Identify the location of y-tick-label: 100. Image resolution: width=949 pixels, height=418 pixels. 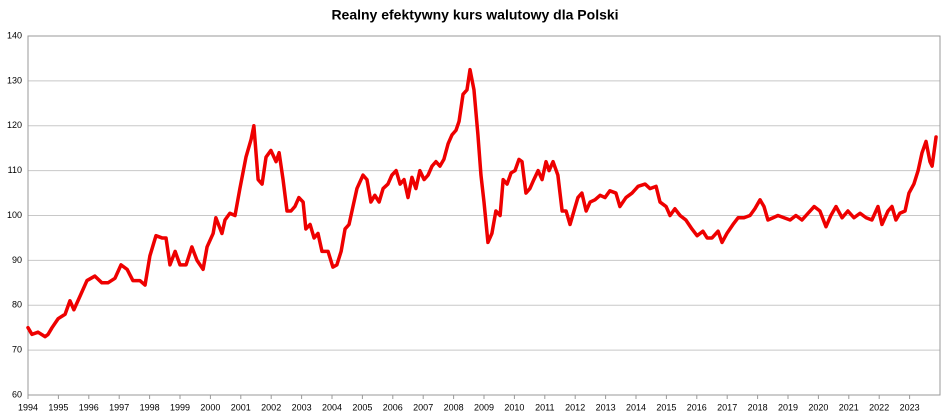
(14, 215).